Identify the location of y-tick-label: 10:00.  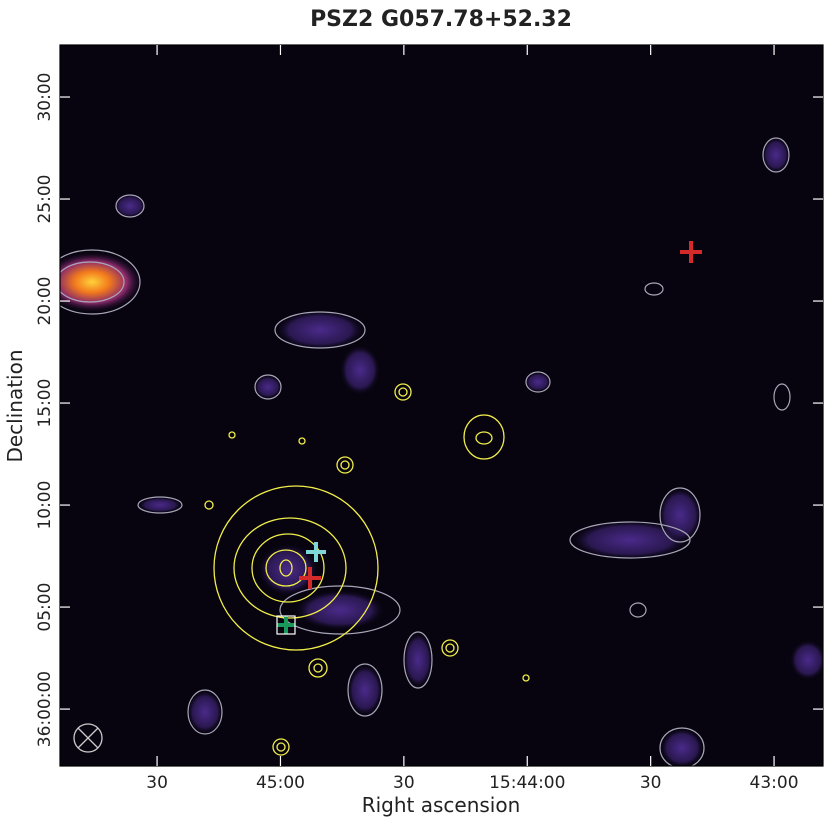
(45, 505).